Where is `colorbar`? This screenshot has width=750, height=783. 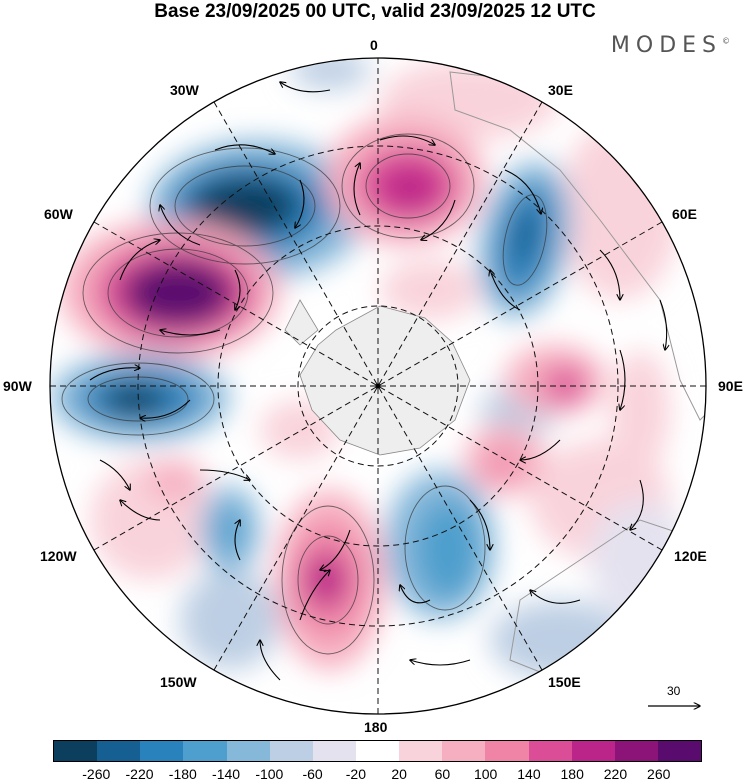 colorbar is located at coordinates (377, 751).